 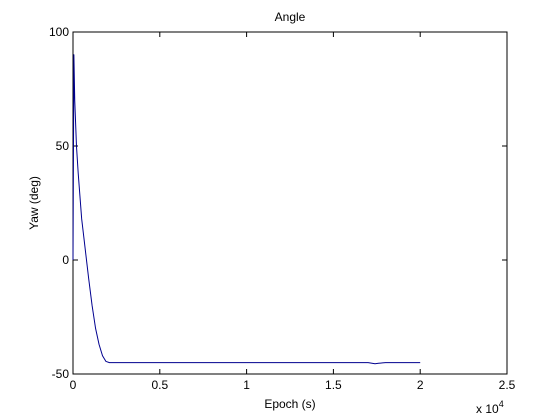 I want to click on x-tick-label: 0.5, so click(x=159, y=385).